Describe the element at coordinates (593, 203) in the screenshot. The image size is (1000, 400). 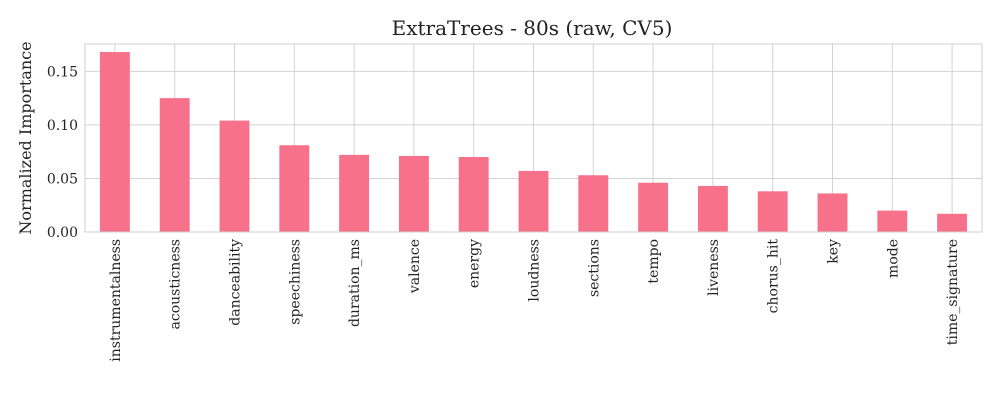
I see `bar-sections` at that location.